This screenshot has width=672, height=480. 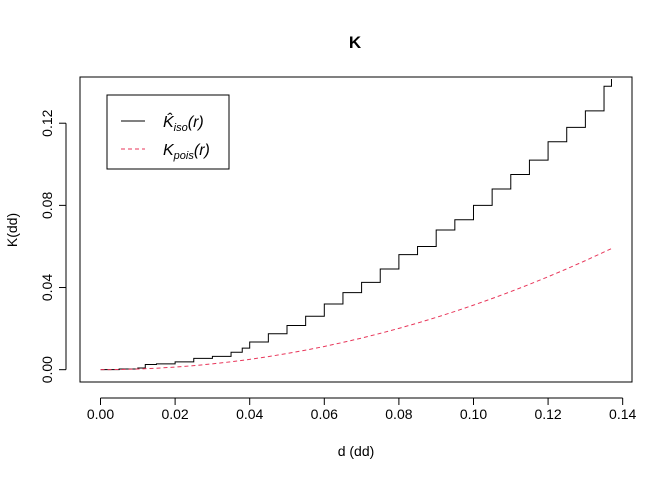 I want to click on y-axis-label: K(dd), so click(x=12, y=230).